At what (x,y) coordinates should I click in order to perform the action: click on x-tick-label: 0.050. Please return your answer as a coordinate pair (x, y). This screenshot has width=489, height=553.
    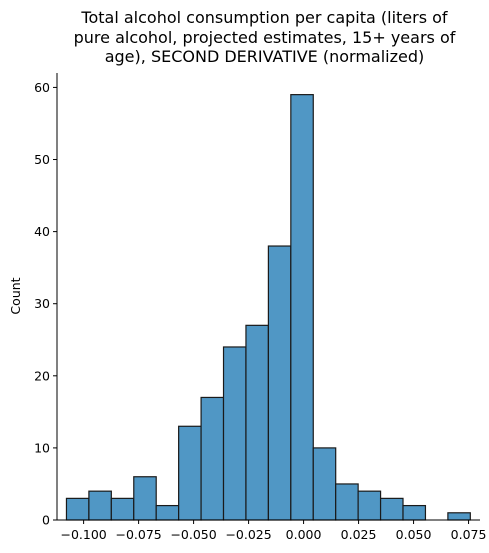
    Looking at the image, I should click on (414, 534).